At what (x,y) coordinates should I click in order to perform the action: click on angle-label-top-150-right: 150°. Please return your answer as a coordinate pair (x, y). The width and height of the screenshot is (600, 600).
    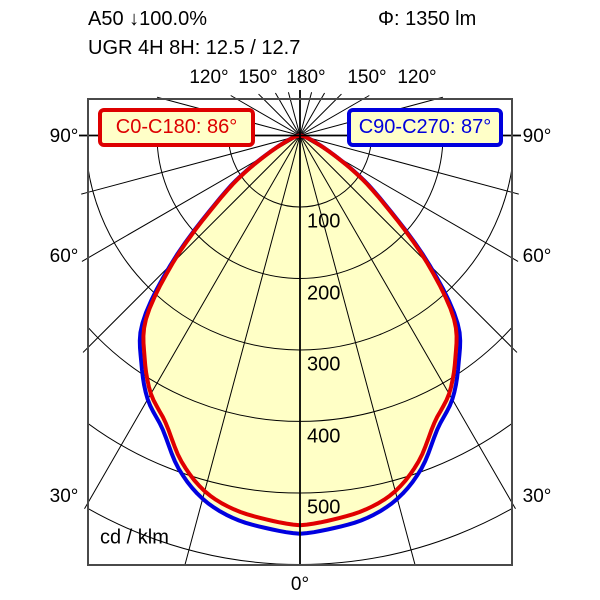
    Looking at the image, I should click on (367, 77).